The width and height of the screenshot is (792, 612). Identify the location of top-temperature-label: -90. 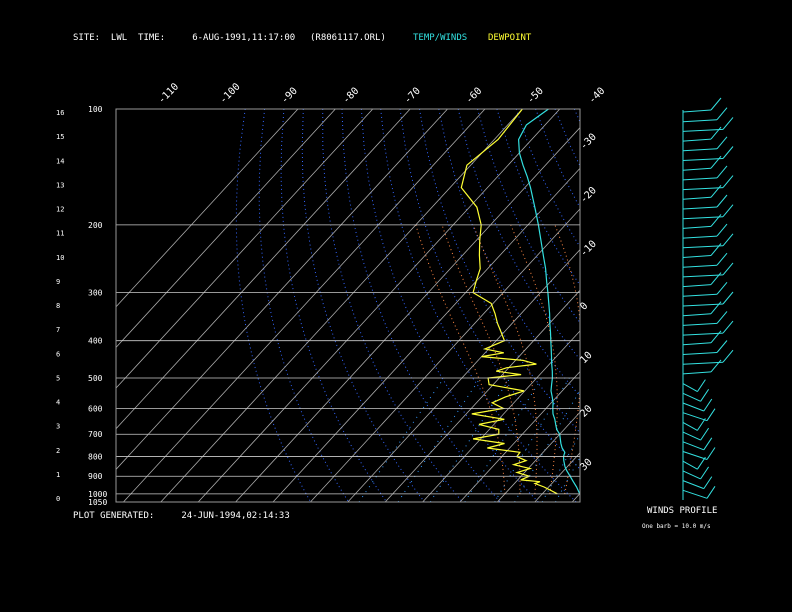
(289, 96).